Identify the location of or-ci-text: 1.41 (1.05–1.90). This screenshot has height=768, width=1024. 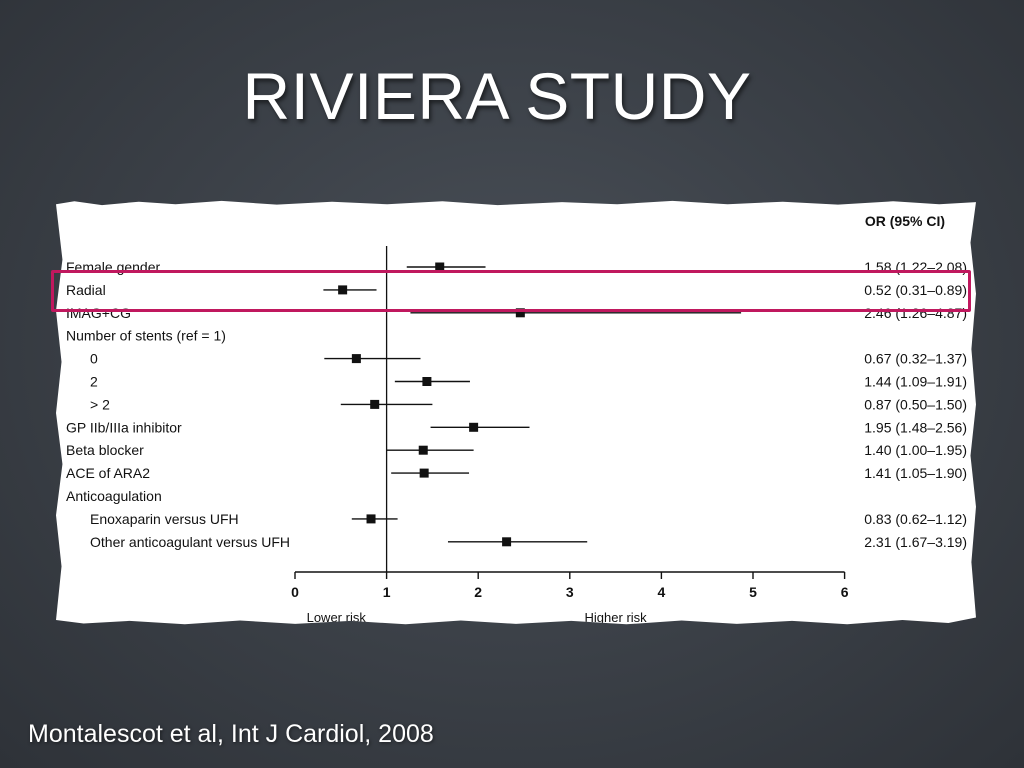
(915, 473).